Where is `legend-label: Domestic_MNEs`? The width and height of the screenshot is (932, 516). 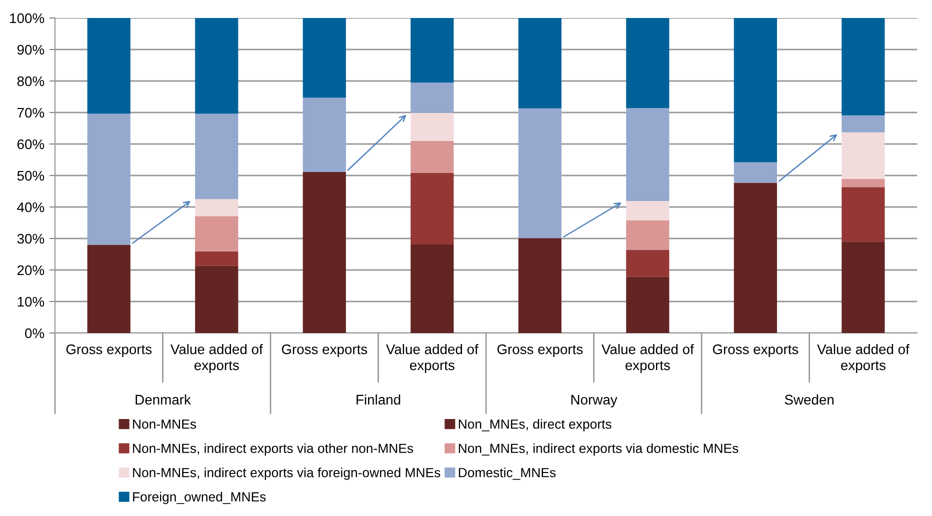 legend-label: Domestic_MNEs is located at coordinates (507, 474).